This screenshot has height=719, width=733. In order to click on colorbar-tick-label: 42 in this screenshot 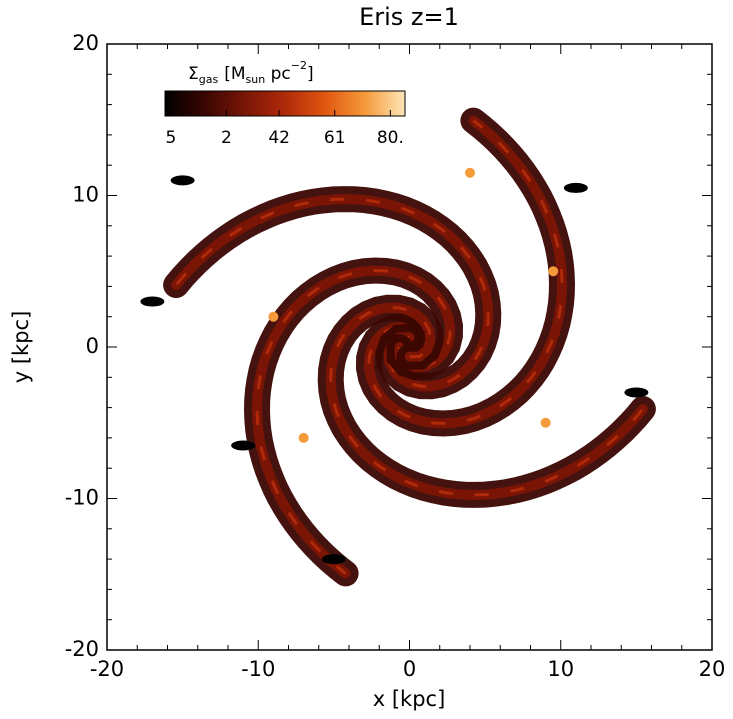, I will do `click(279, 138)`.